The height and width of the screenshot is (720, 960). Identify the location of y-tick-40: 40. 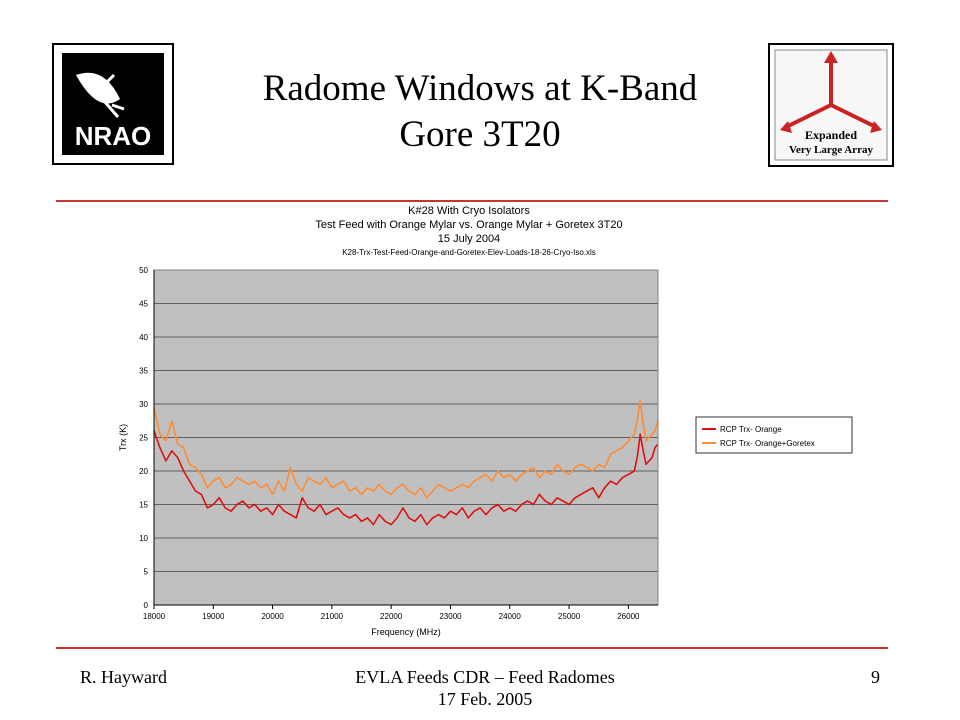
(143, 337).